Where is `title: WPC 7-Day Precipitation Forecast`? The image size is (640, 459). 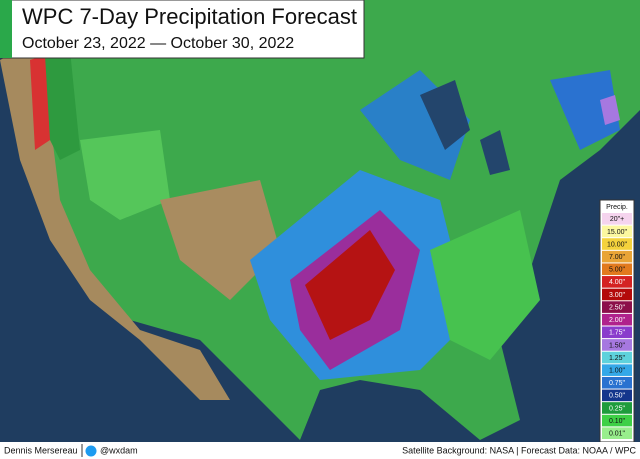
title: WPC 7-Day Precipitation Forecast is located at coordinates (189, 16).